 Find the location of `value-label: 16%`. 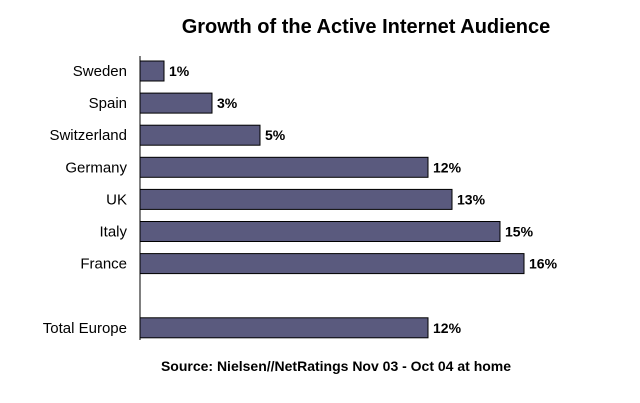

value-label: 16% is located at coordinates (543, 264).